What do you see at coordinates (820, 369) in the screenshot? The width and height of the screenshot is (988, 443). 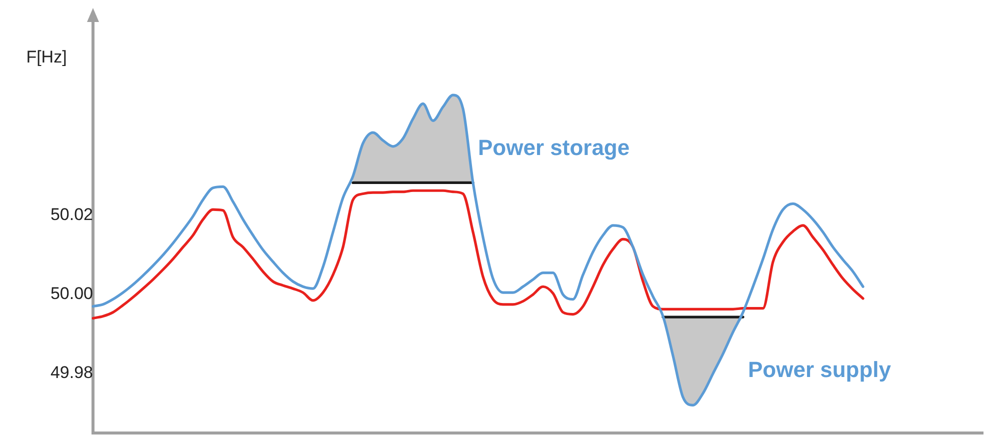 I see `annotation: Power supply` at bounding box center [820, 369].